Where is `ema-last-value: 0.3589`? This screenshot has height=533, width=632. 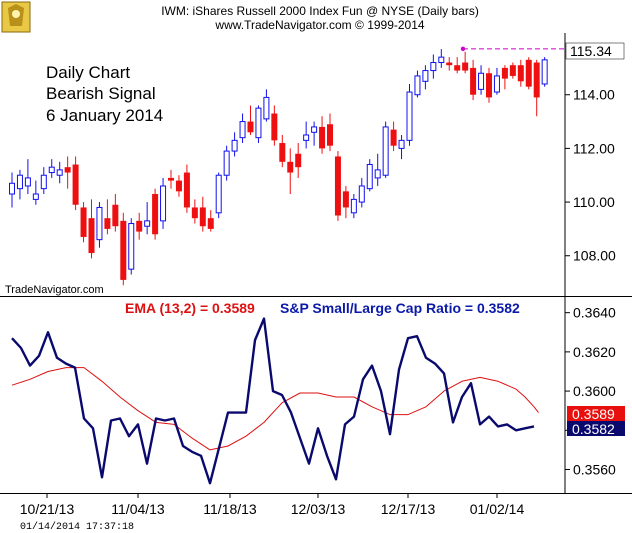 ema-last-value: 0.3589 is located at coordinates (593, 414).